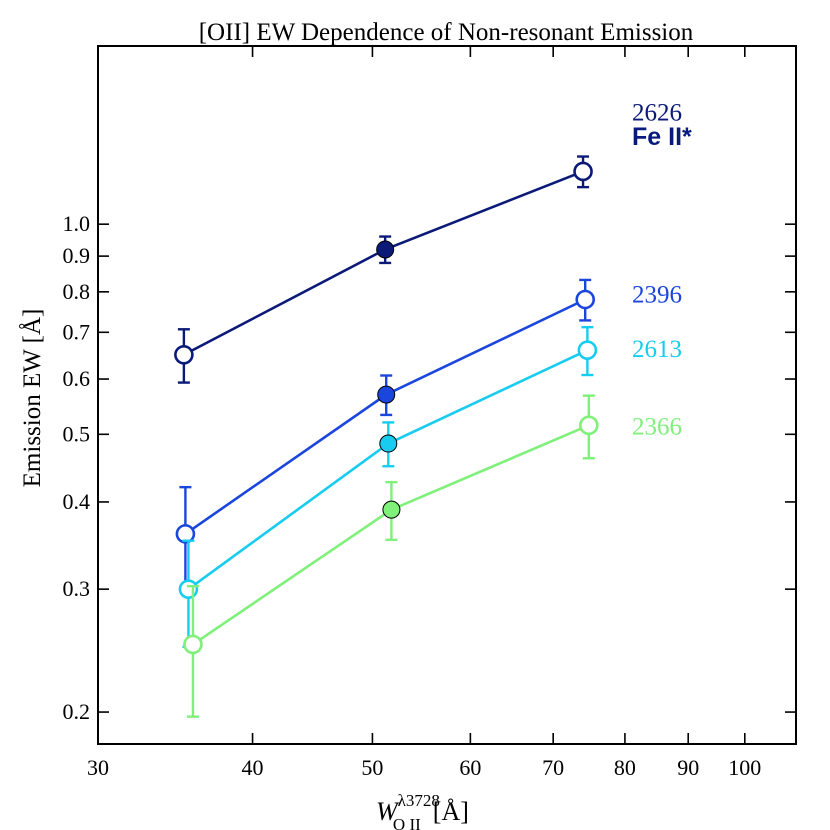  What do you see at coordinates (77, 331) in the screenshot?
I see `y-tick-label-0.7: 0.7` at bounding box center [77, 331].